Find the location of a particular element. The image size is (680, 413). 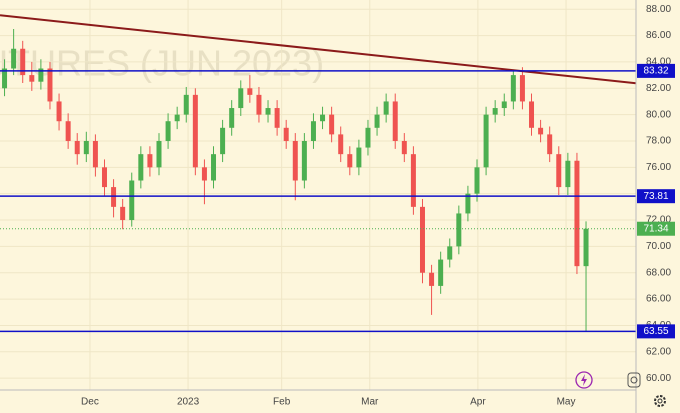

level-label: 63.55 is located at coordinates (655, 331).